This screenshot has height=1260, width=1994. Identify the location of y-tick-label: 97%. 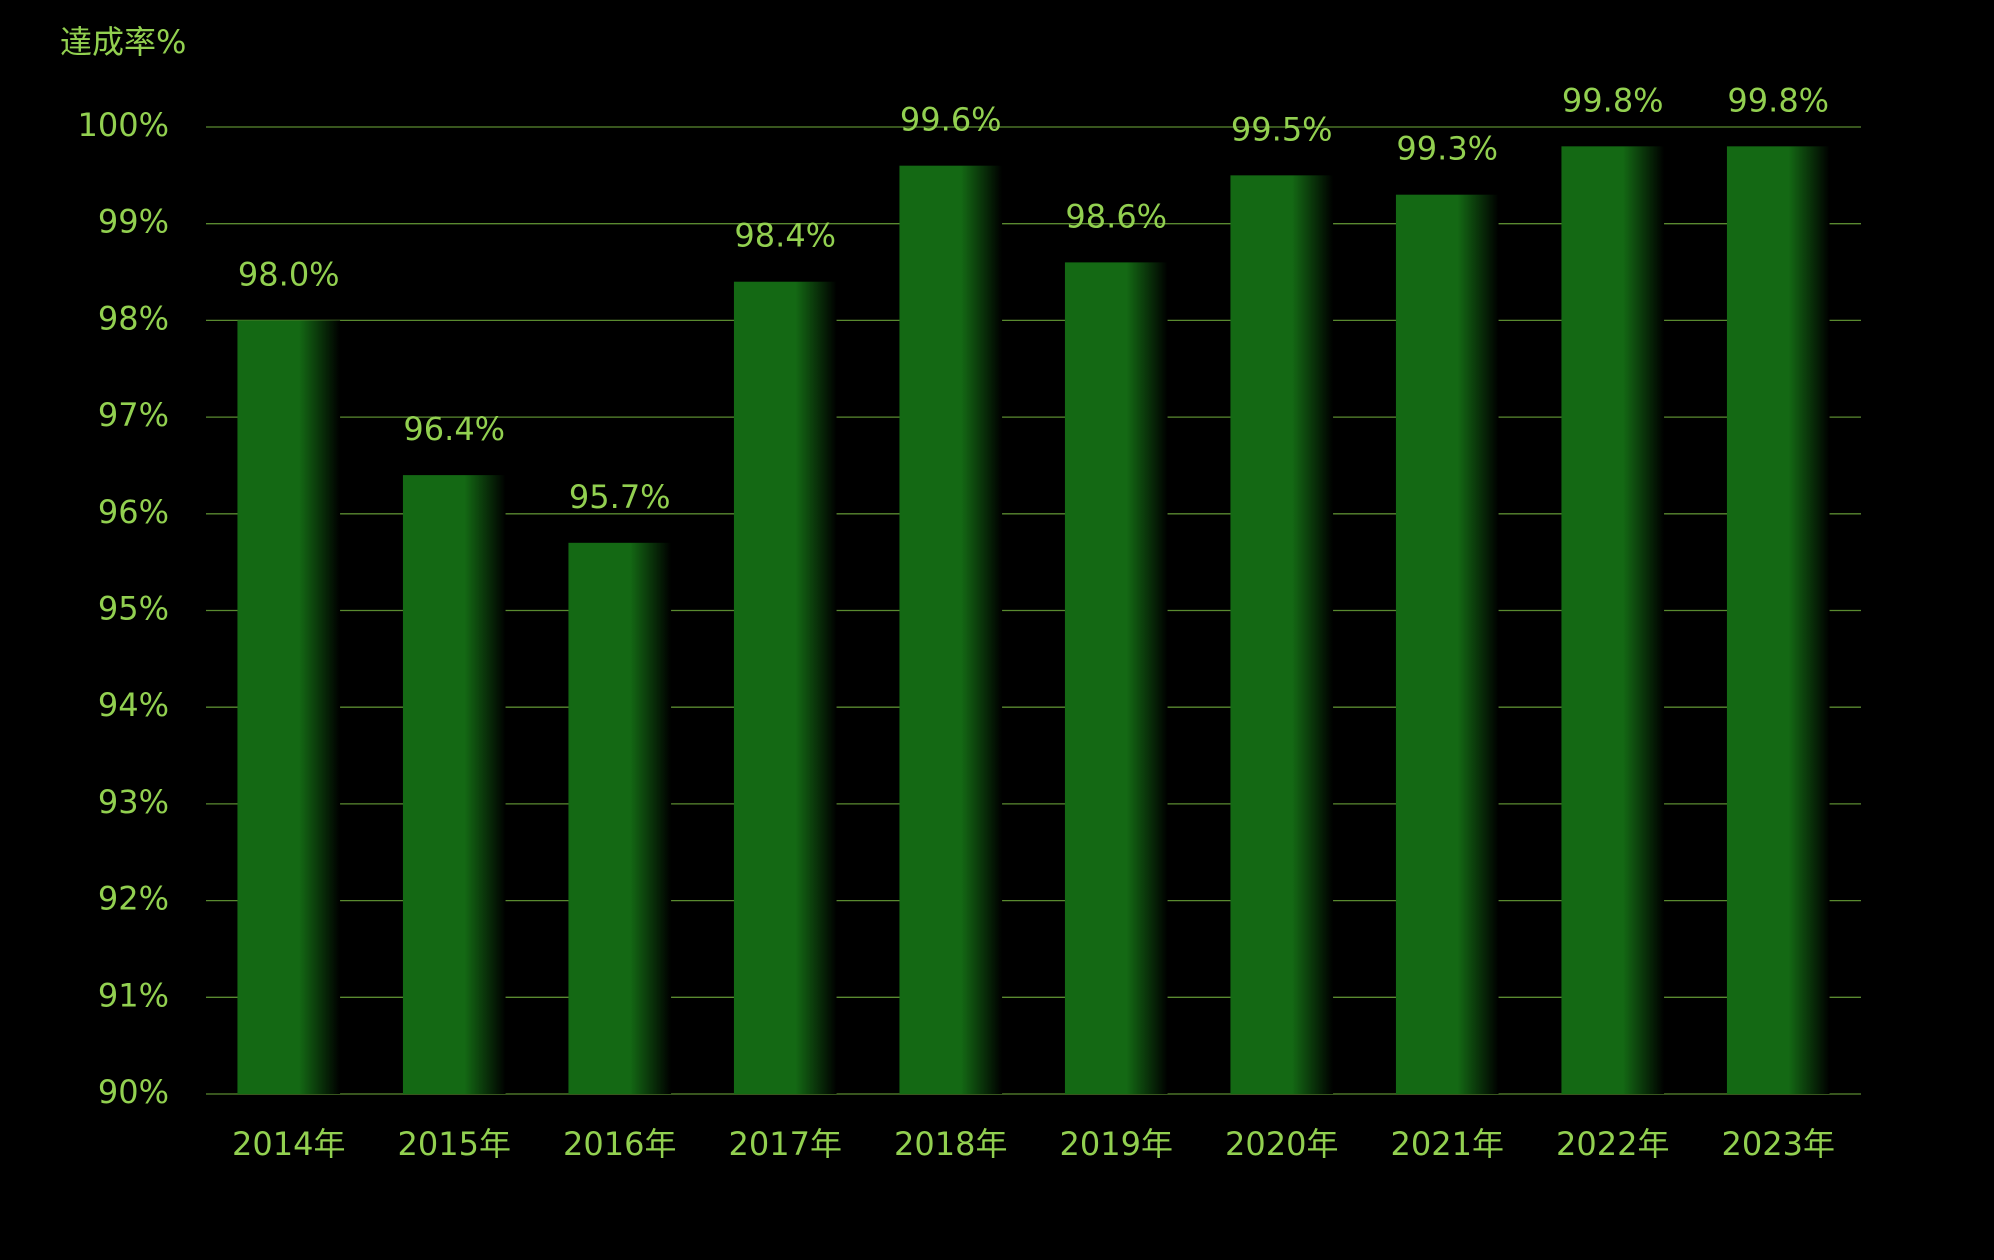
(133, 415).